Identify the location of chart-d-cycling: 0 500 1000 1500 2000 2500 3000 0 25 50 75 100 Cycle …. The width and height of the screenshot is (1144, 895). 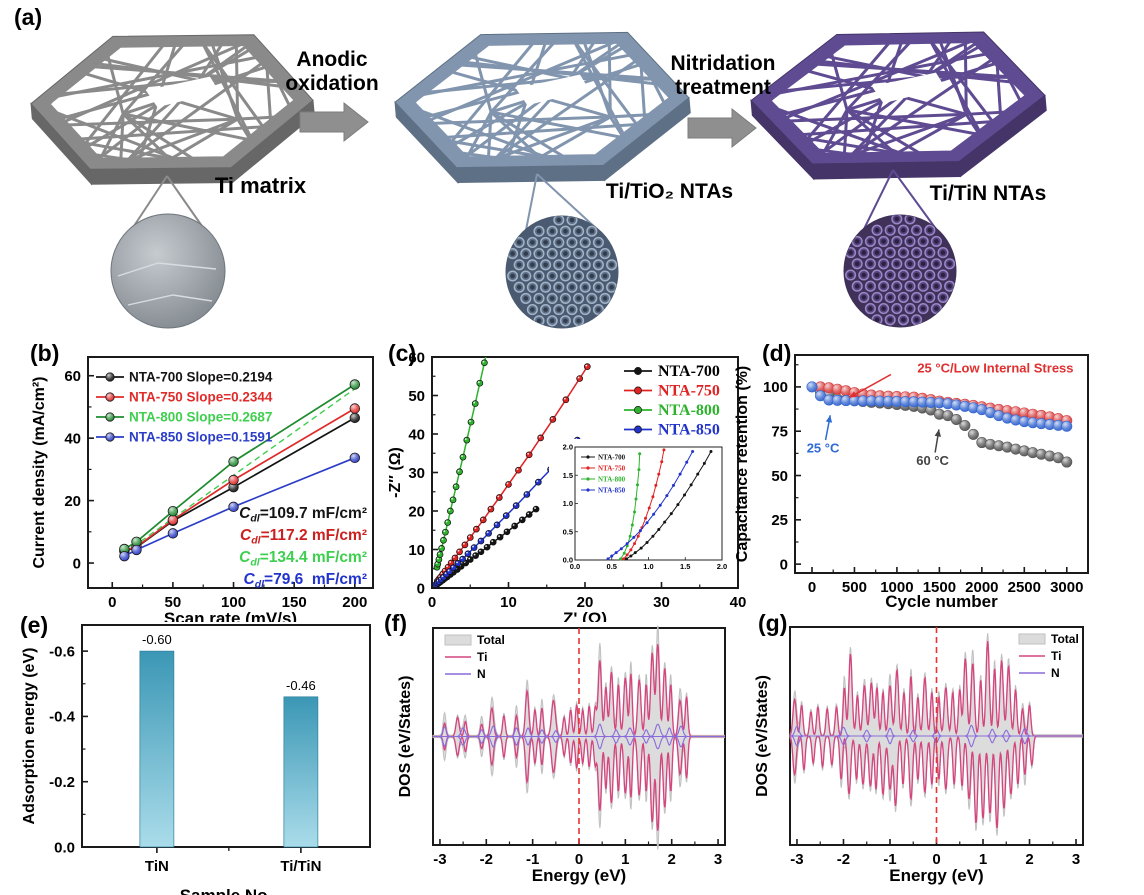
(912, 482).